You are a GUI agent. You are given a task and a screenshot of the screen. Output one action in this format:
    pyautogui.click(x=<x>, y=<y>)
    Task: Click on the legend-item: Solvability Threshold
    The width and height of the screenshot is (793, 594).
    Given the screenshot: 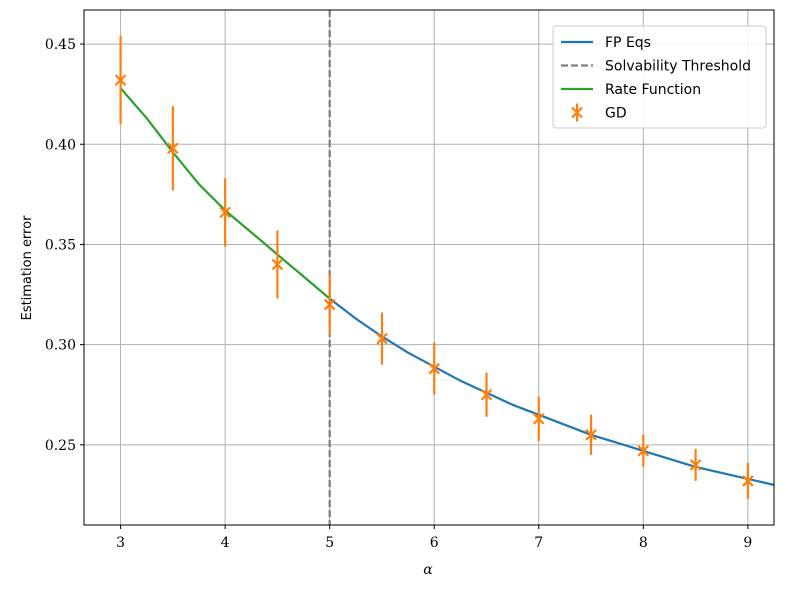 What is the action you would take?
    pyautogui.click(x=656, y=67)
    